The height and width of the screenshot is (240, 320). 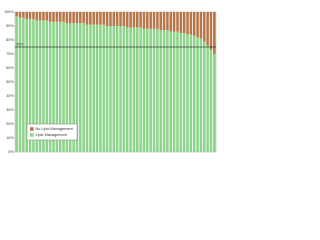 What do you see at coordinates (55, 129) in the screenshot?
I see `legend-label: No Lipid Management` at bounding box center [55, 129].